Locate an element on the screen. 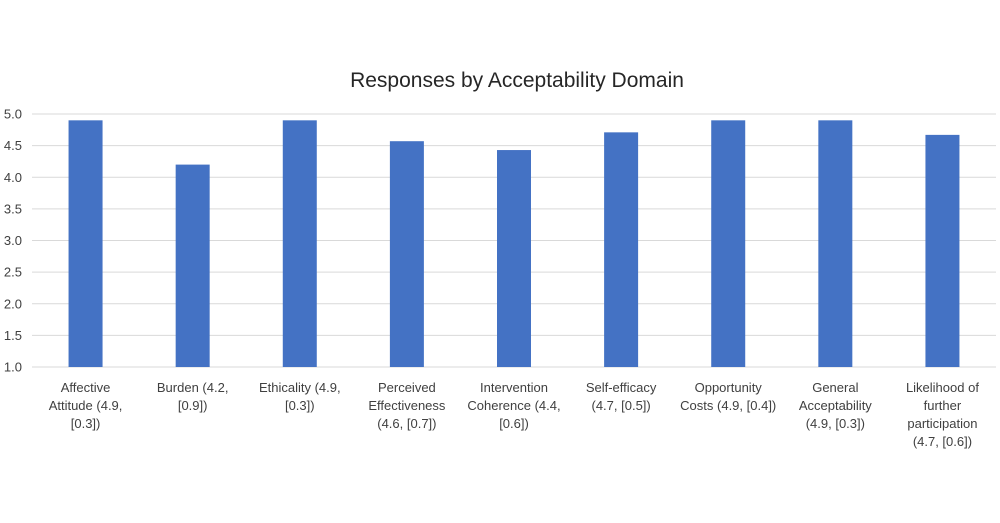  y-axis-ticks: 1.0 1.5 2.0 2.5 3.0 3.5 4.0 4.5 5.0 is located at coordinates (13, 241).